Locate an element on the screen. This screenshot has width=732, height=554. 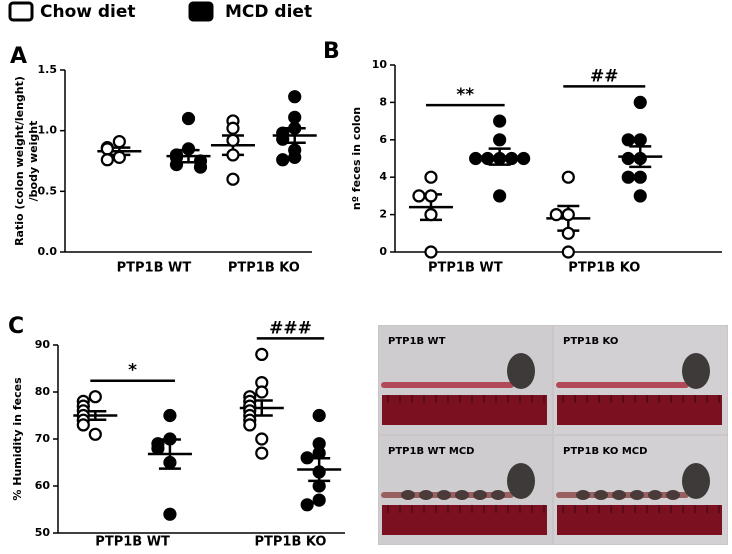
y-axis-label: Ratio (colon weight/lenght) is located at coordinates (19, 161).